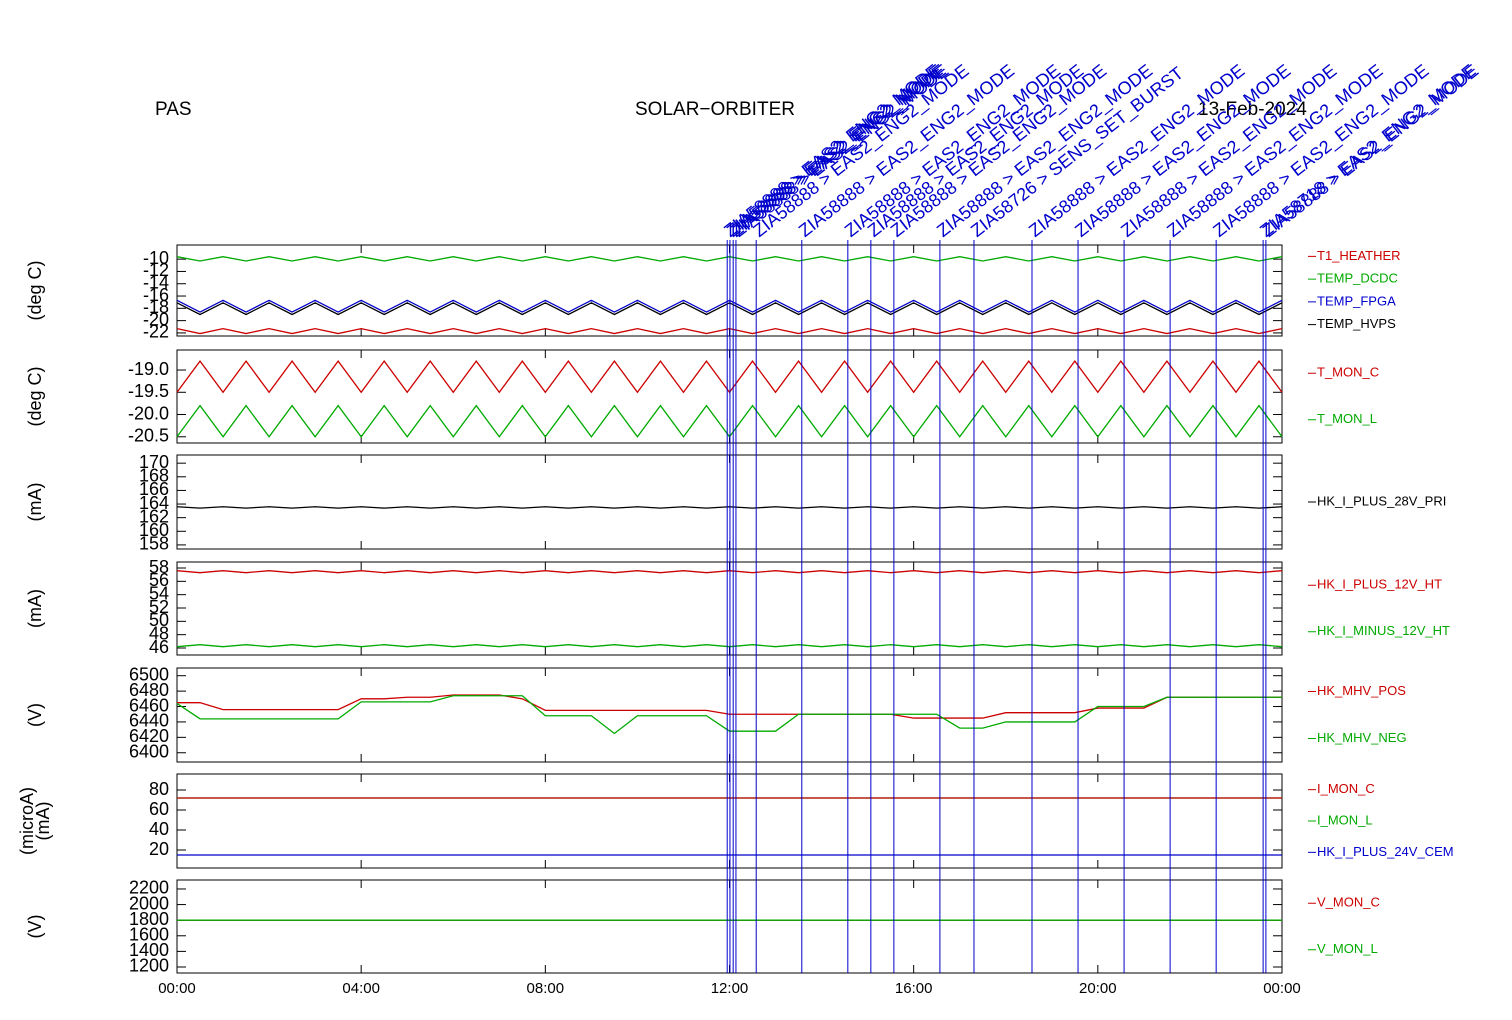 The image size is (1512, 1020). Describe the element at coordinates (149, 950) in the screenshot. I see `y-tick-label: 1400` at that location.